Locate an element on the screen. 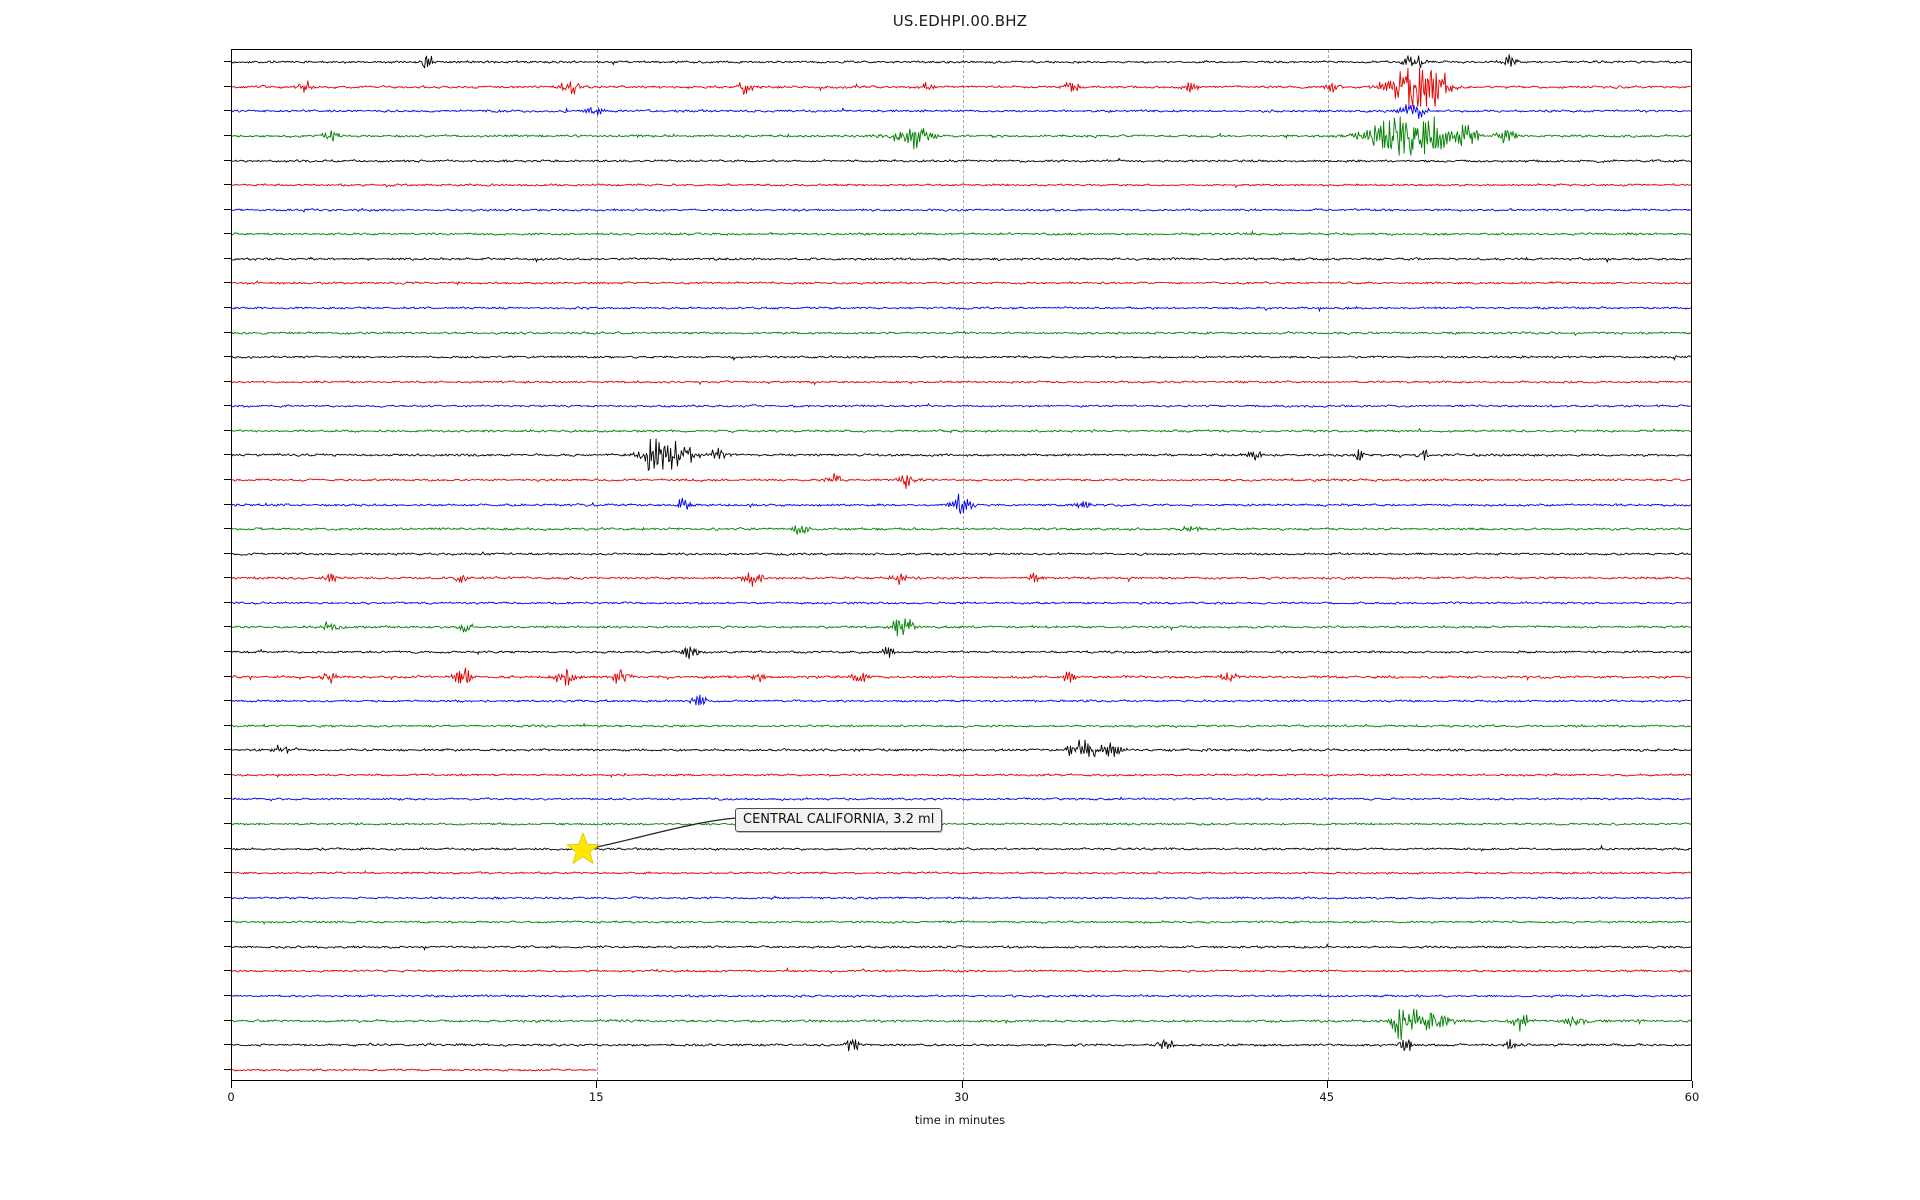 The width and height of the screenshot is (1920, 1200). x-tick-label: 45 is located at coordinates (1327, 1097).